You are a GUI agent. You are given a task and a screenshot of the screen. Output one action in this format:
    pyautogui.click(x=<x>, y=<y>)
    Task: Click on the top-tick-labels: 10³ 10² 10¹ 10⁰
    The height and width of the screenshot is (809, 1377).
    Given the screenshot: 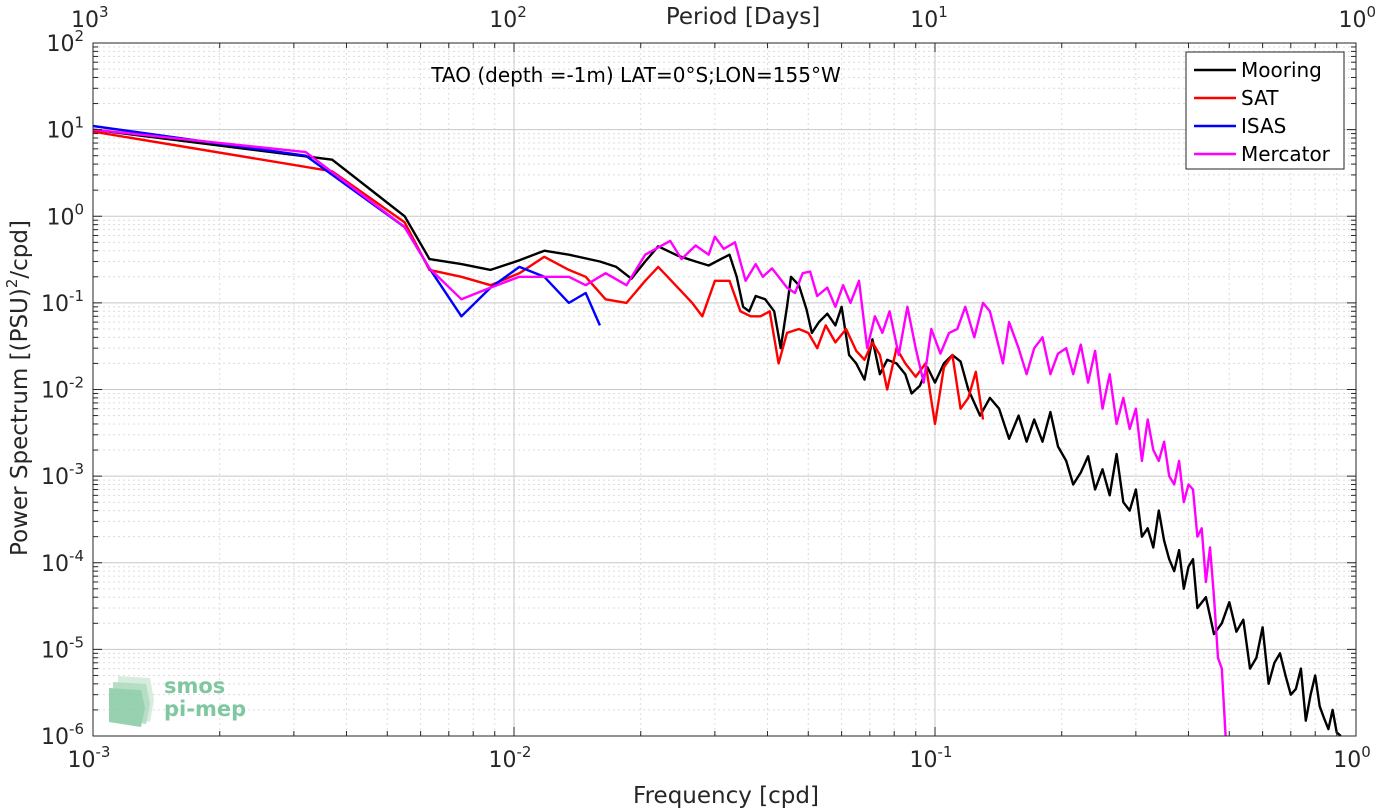 What is the action you would take?
    pyautogui.click(x=723, y=18)
    